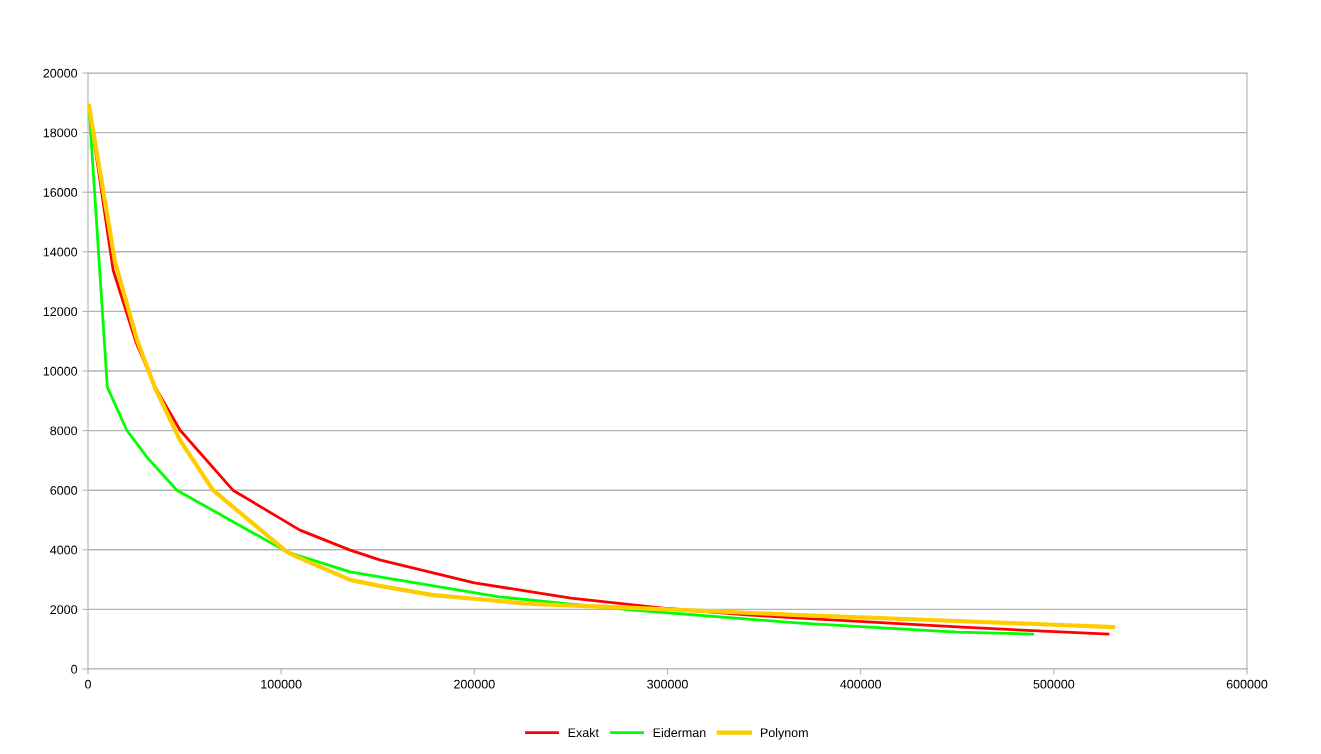  What do you see at coordinates (74, 669) in the screenshot?
I see `y-tick-label: 0` at bounding box center [74, 669].